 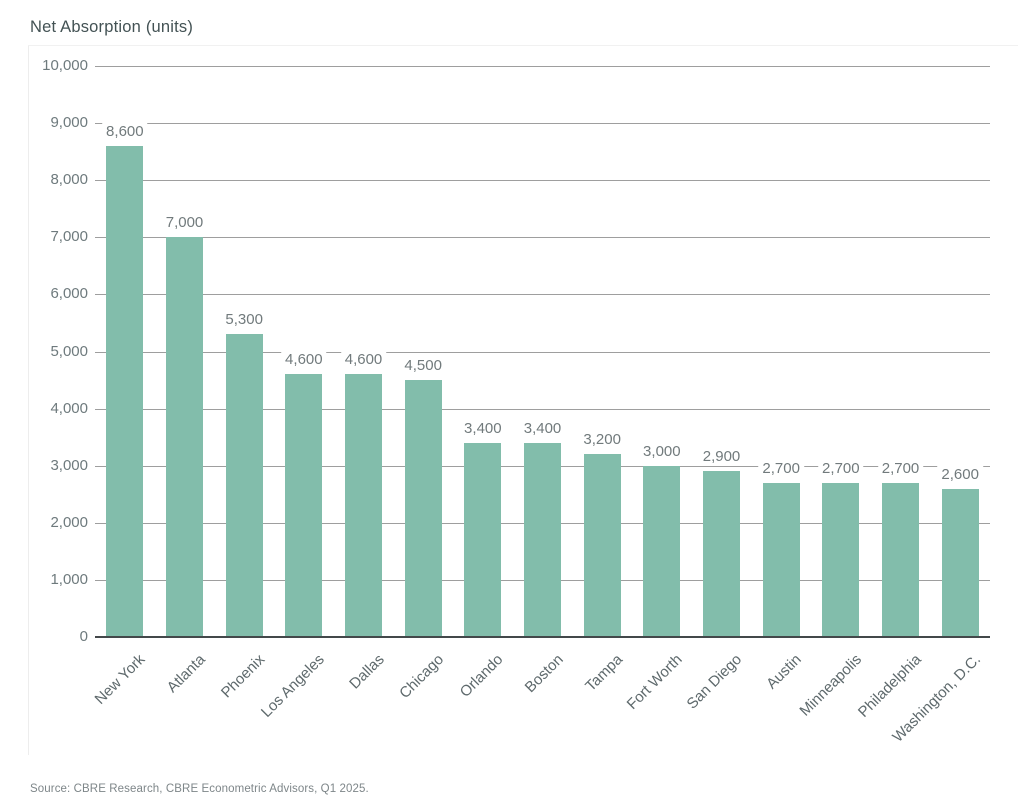 I want to click on y-tick-label: 1,000, so click(x=69, y=579).